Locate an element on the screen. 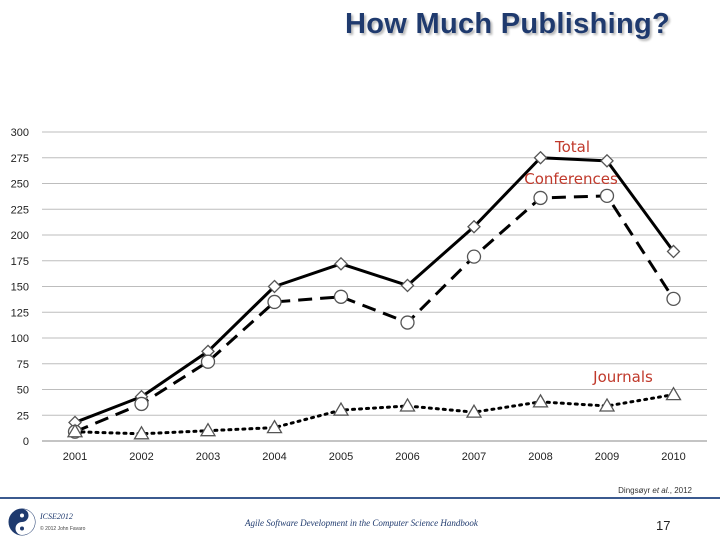 This screenshot has height=540, width=720. y-tick-label: 200 is located at coordinates (20, 236).